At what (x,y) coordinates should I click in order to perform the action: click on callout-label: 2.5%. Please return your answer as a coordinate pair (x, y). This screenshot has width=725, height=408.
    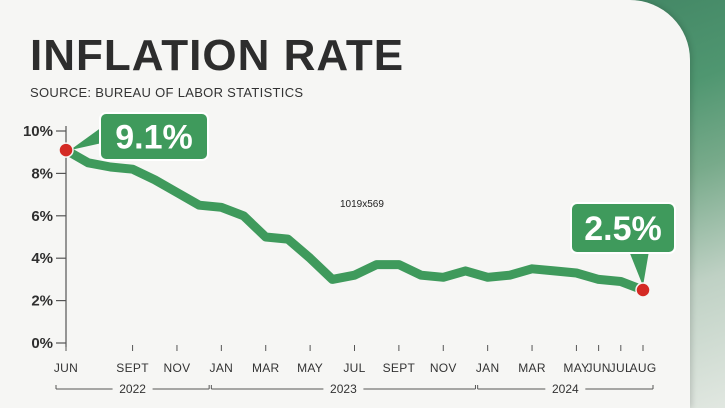
    Looking at the image, I should click on (623, 229).